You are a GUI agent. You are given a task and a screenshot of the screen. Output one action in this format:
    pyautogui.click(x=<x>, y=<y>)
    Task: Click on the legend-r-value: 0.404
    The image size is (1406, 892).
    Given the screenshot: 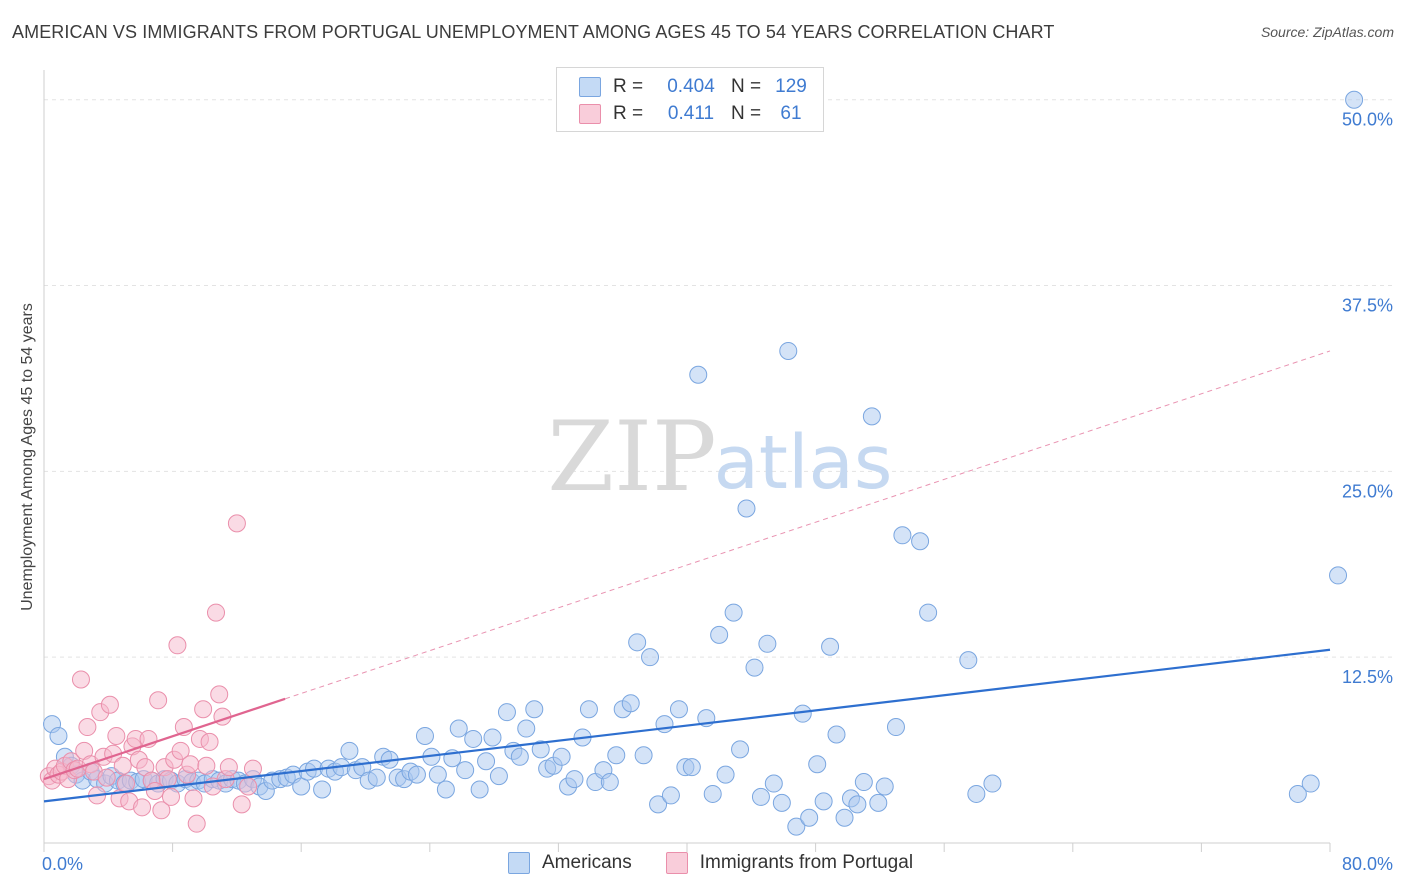 What is the action you would take?
    pyautogui.click(x=691, y=86)
    